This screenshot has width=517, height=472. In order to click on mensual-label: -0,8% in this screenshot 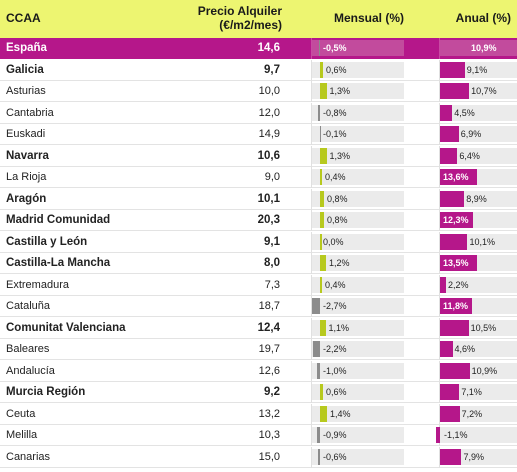, I will do `click(335, 112)`.